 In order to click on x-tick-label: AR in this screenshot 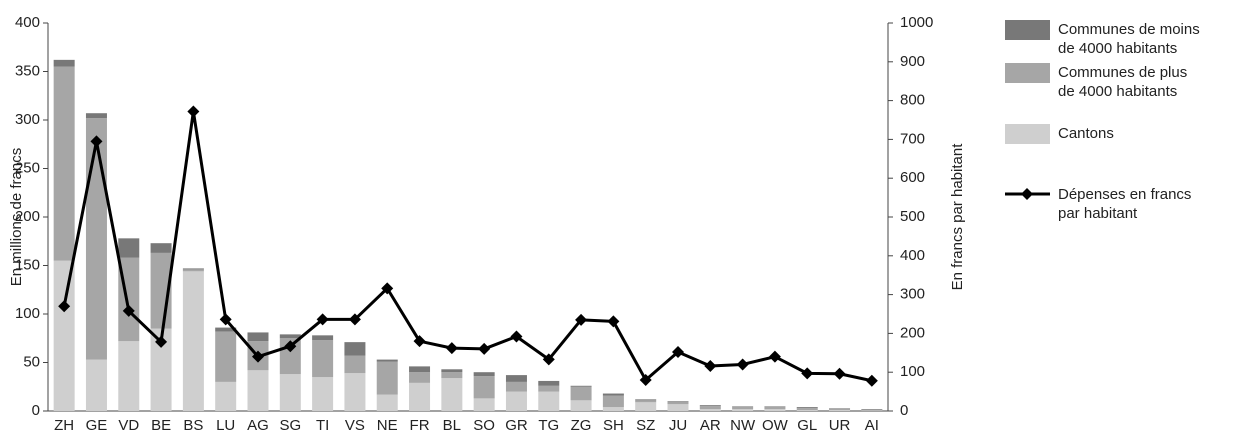, I will do `click(710, 425)`.